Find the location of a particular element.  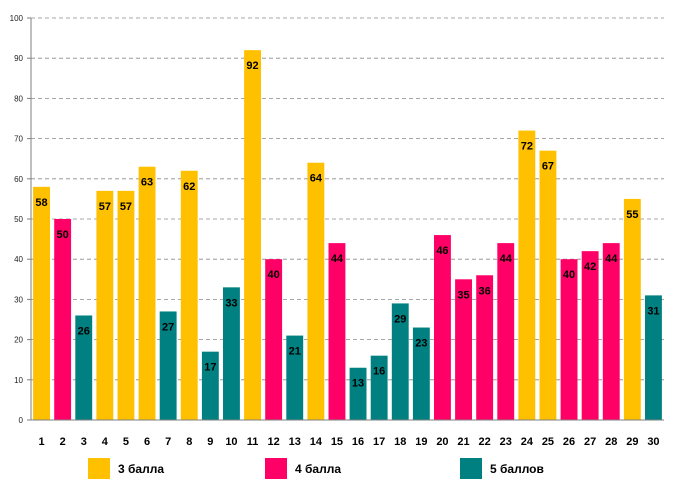

legend: 3 балла 4 балла 5 баллов is located at coordinates (316, 468).